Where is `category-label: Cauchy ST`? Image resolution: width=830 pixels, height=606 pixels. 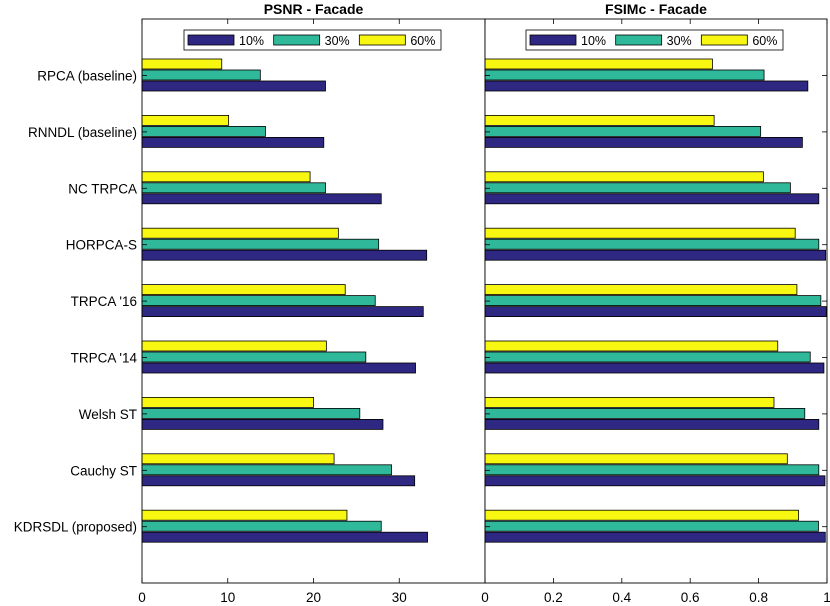
category-label: Cauchy ST is located at coordinates (103, 470).